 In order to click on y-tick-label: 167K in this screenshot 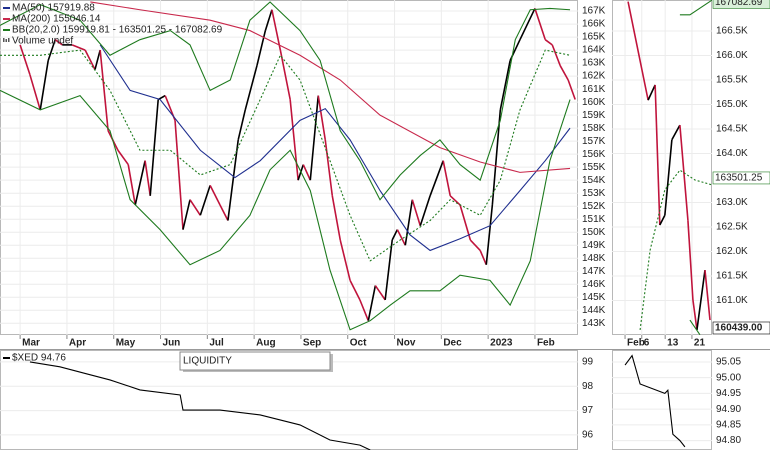, I will do `click(594, 11)`.